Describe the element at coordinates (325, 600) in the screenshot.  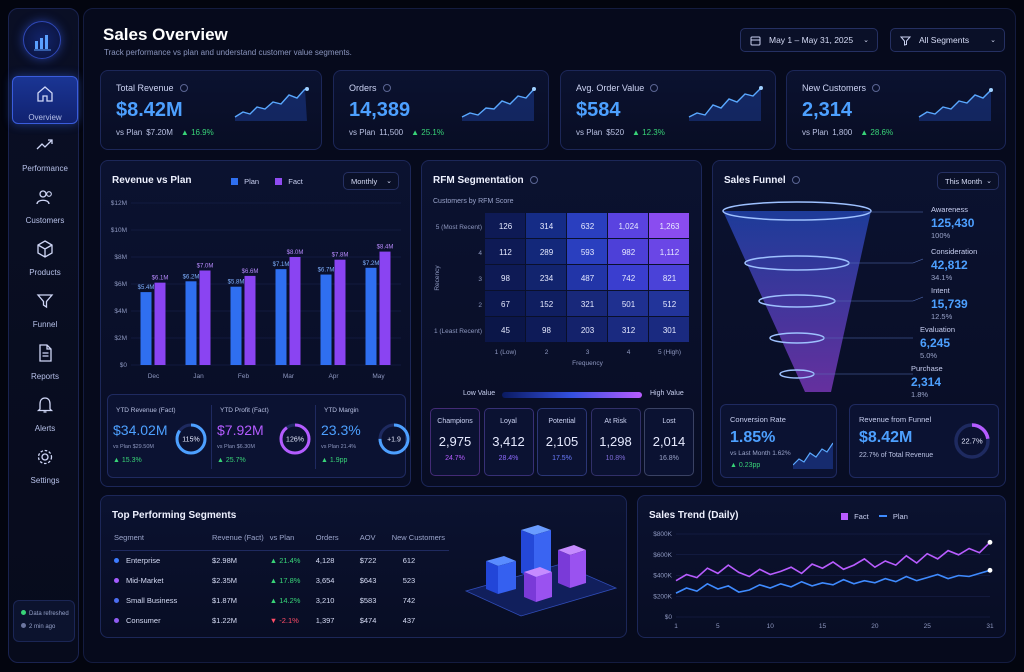
I see `orders-cell: 3,210` at that location.